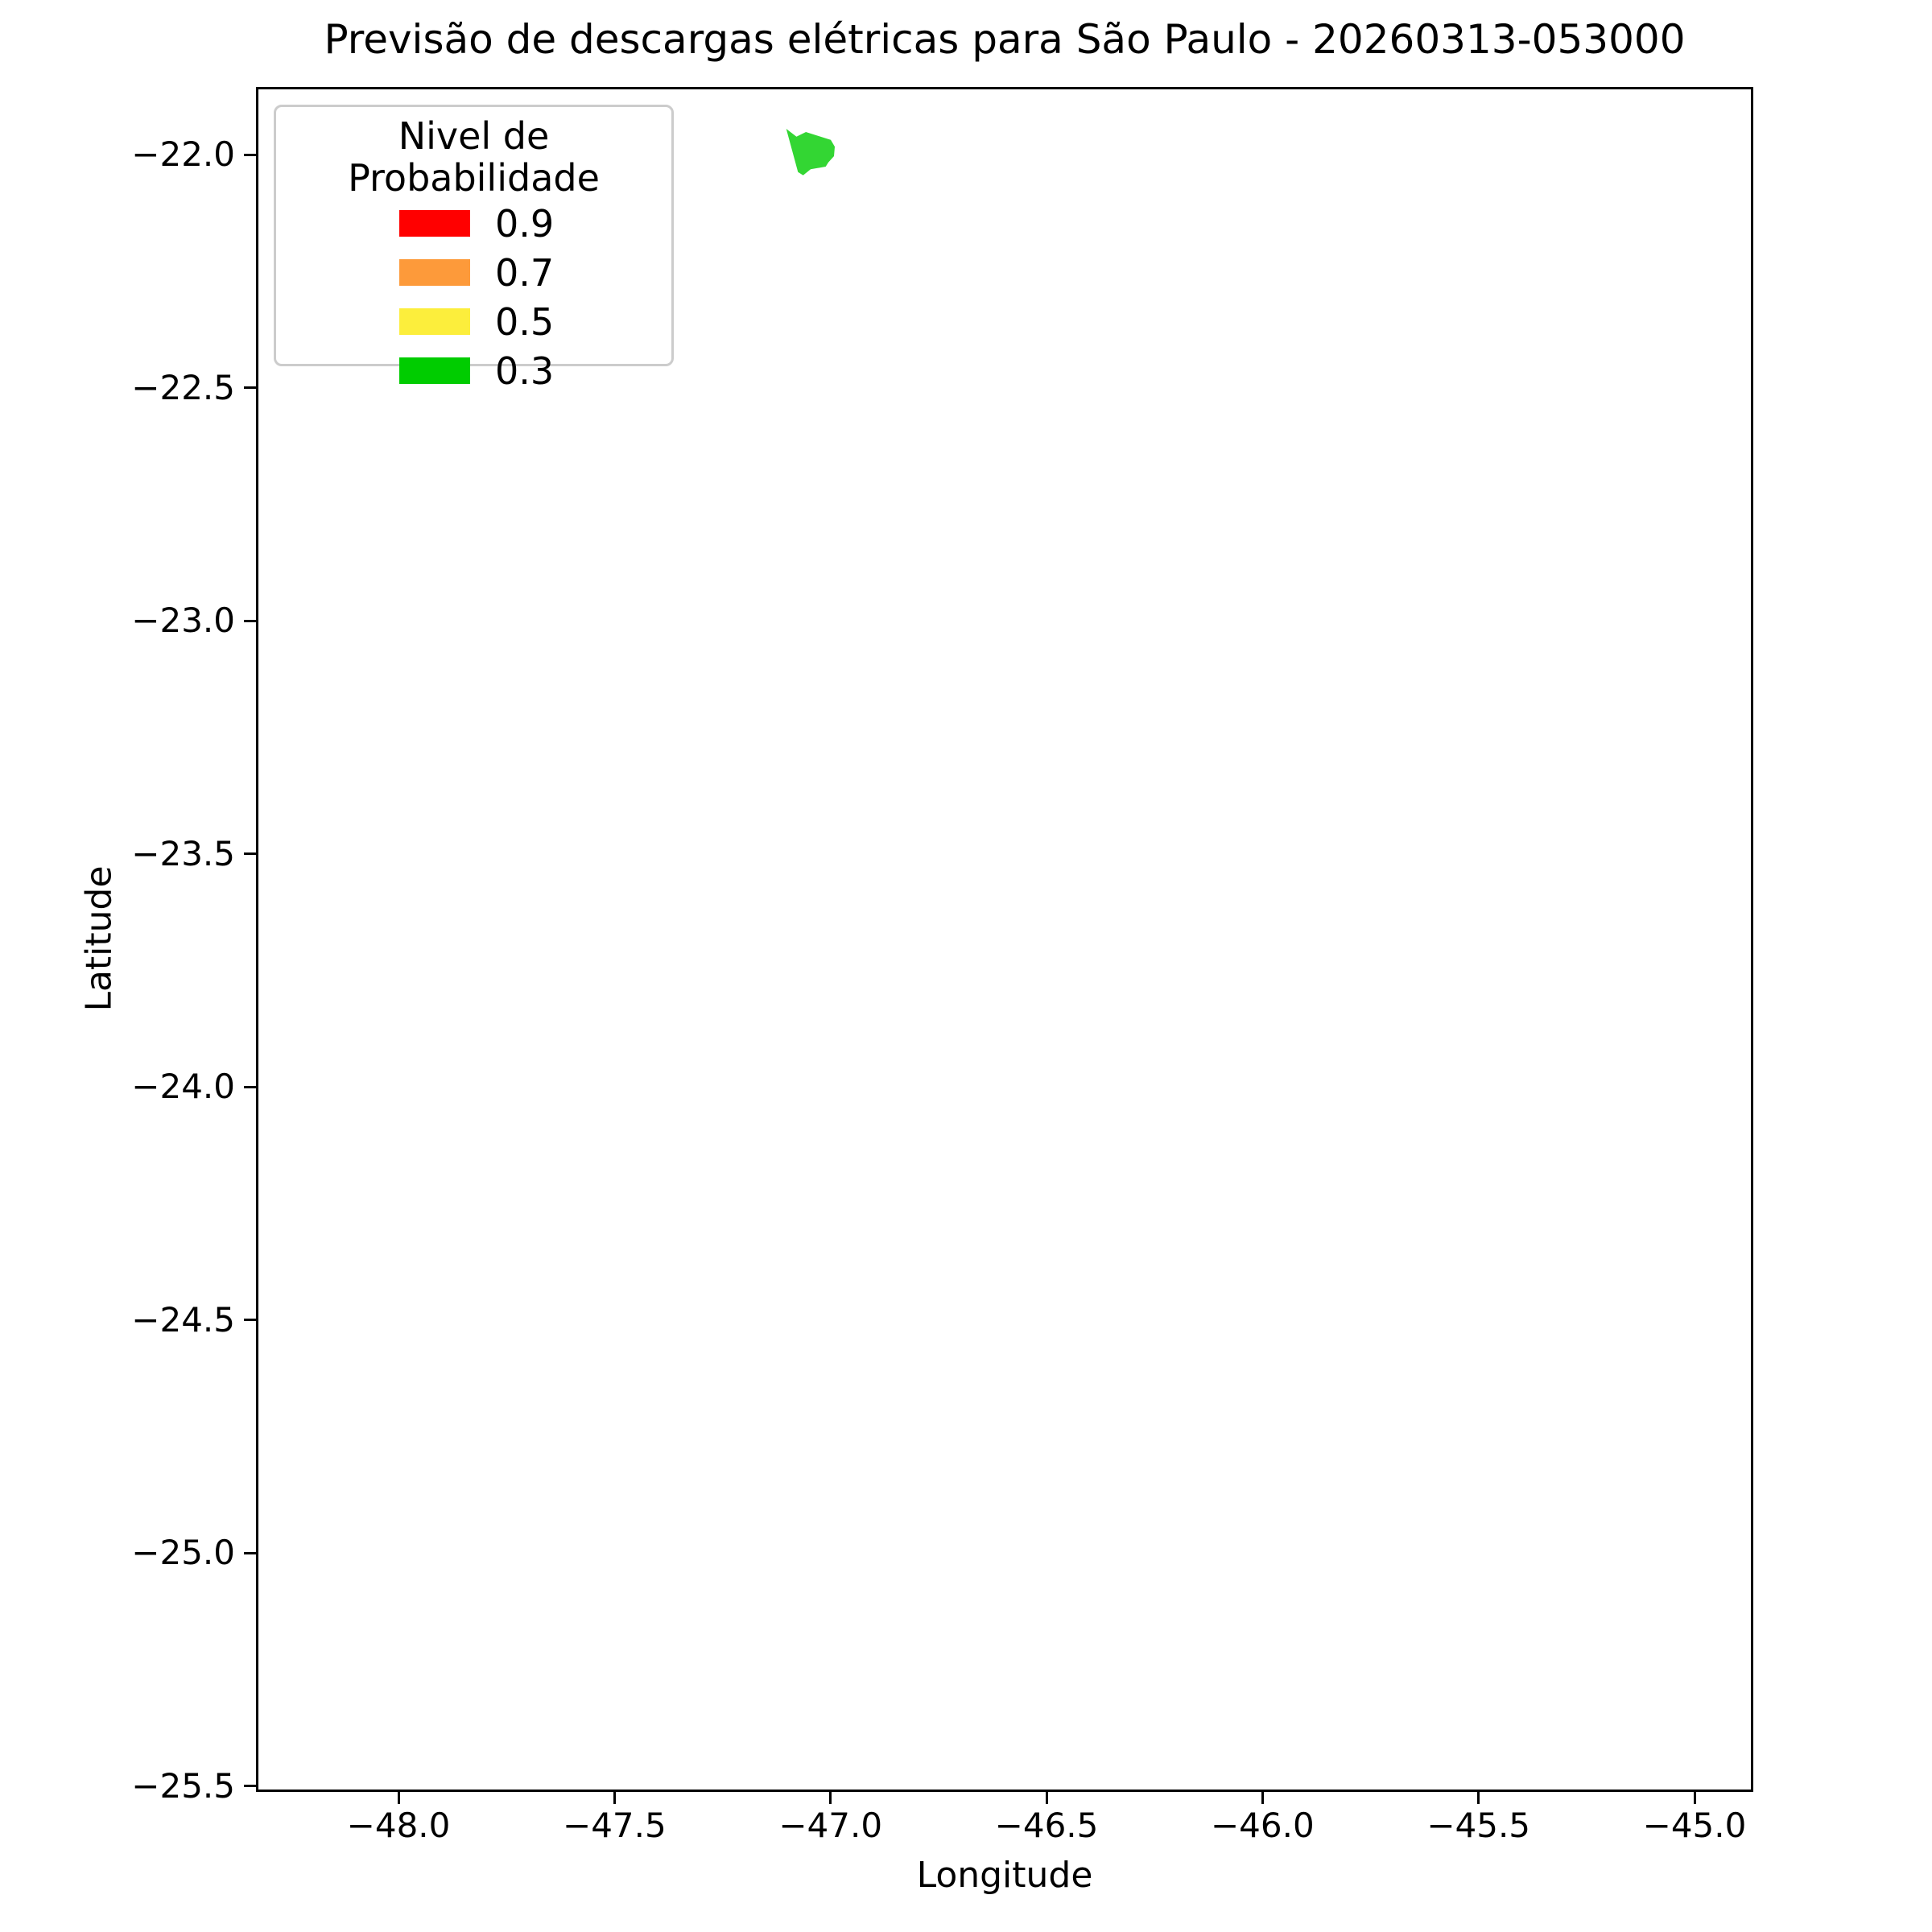  Describe the element at coordinates (830, 1825) in the screenshot. I see `x-tick-label: −47.0` at that location.